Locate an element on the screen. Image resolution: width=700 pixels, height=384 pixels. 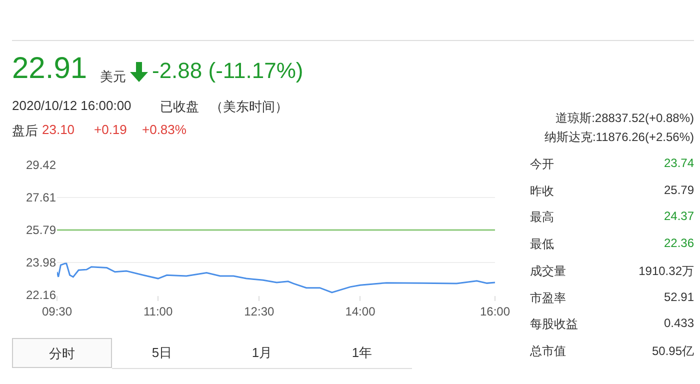
text: 23.74 is located at coordinates (679, 163).